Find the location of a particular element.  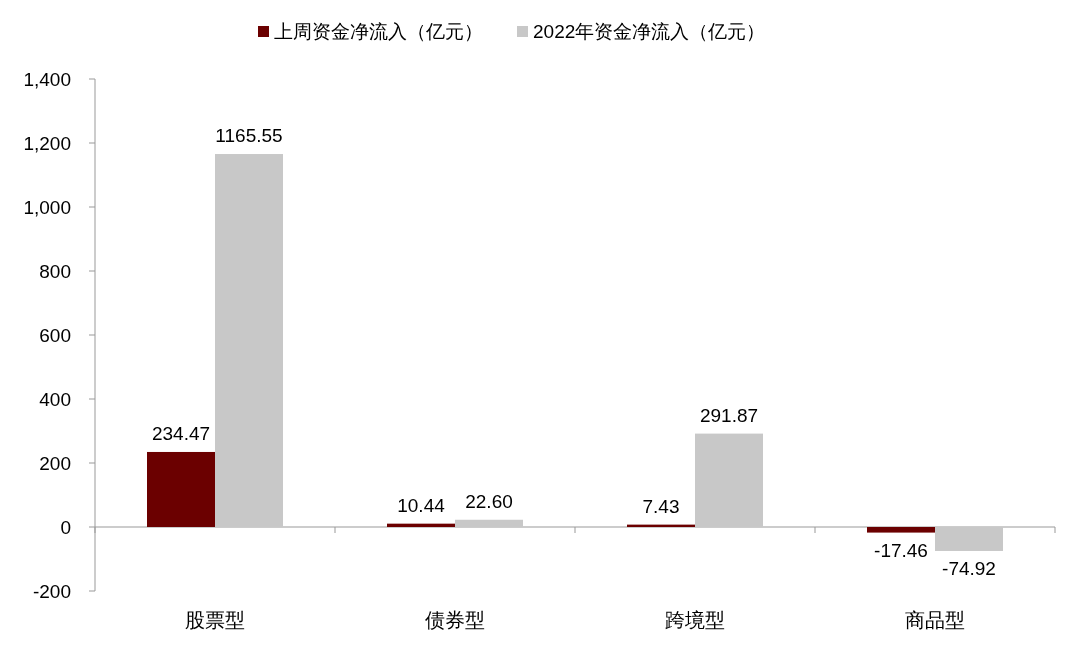

legend-label: 2022年资金净流入（亿元） is located at coordinates (649, 31).